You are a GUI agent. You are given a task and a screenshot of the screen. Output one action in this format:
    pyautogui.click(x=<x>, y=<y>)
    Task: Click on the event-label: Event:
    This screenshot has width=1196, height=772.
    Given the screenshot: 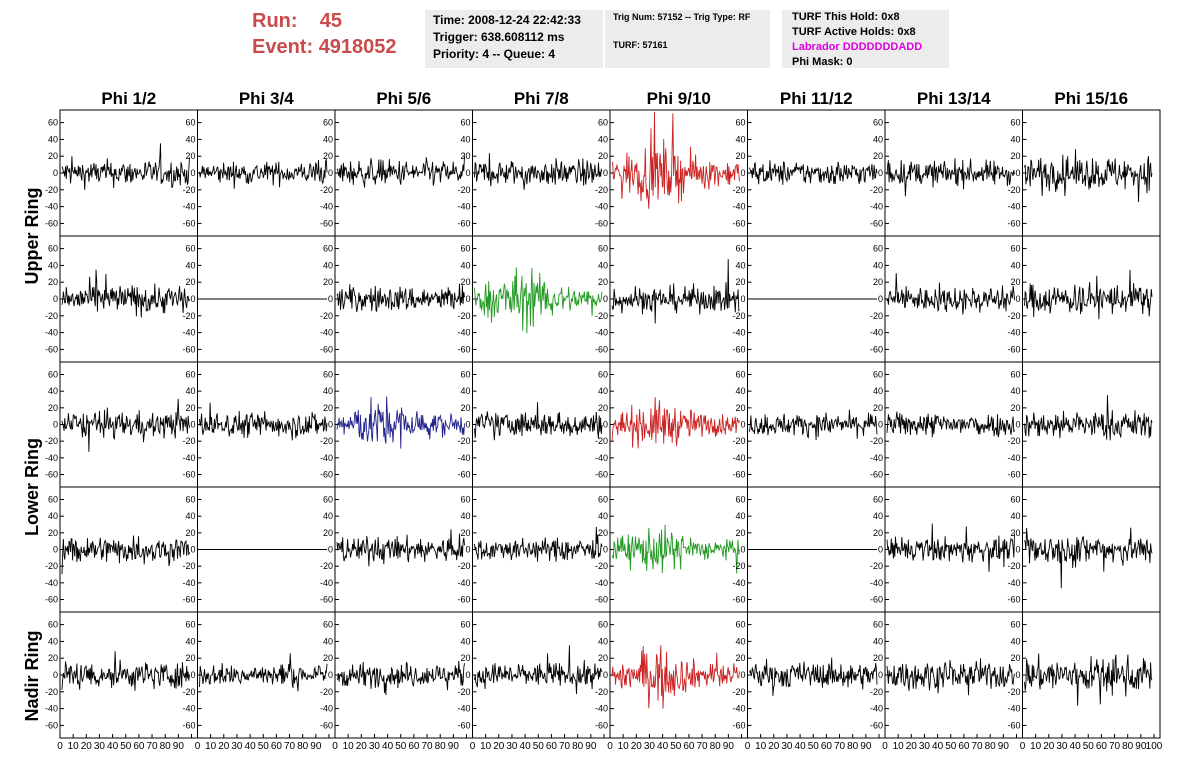 What is the action you would take?
    pyautogui.click(x=283, y=47)
    